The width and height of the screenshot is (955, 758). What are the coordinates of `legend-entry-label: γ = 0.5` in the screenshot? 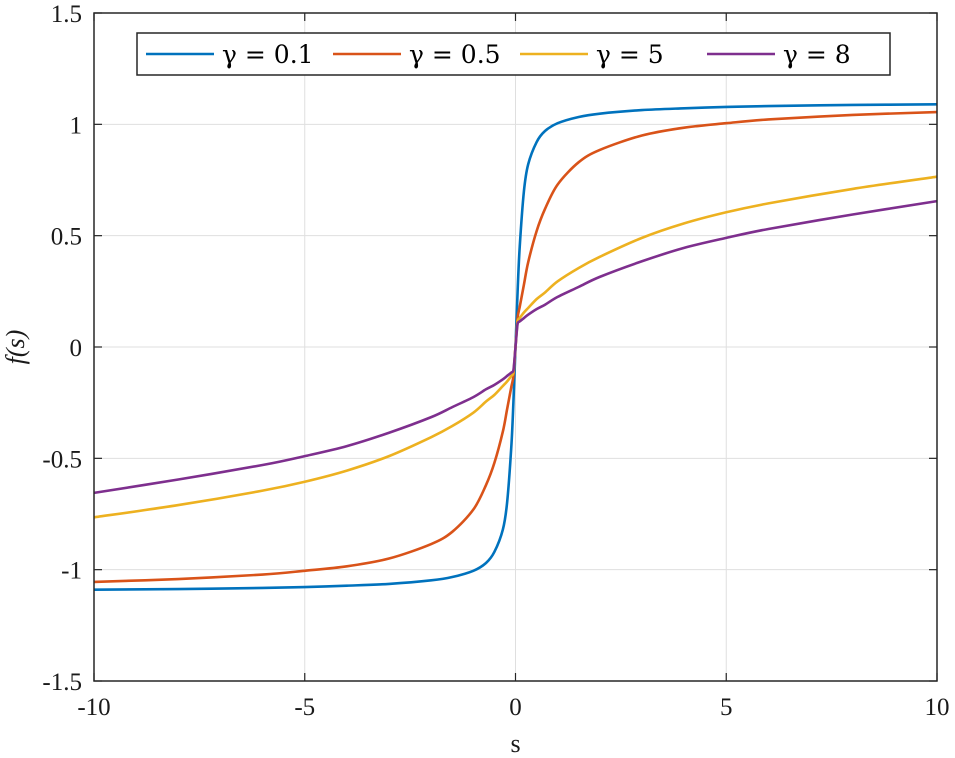 It's located at (455, 54).